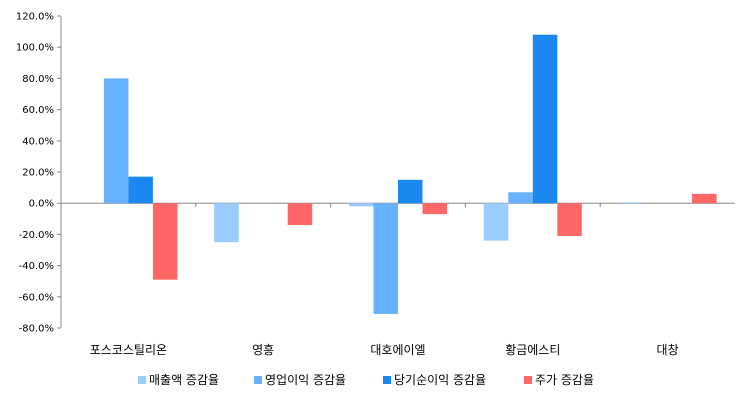 Image resolution: width=743 pixels, height=403 pixels. I want to click on category-label: 포스코스틸리온, so click(128, 350).